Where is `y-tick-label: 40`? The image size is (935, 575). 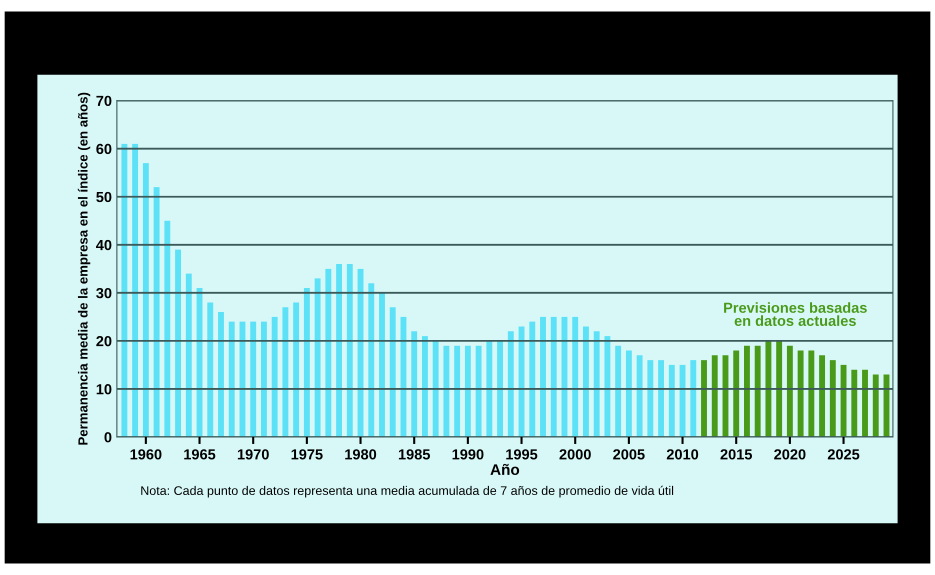 y-tick-label: 40 is located at coordinates (104, 245).